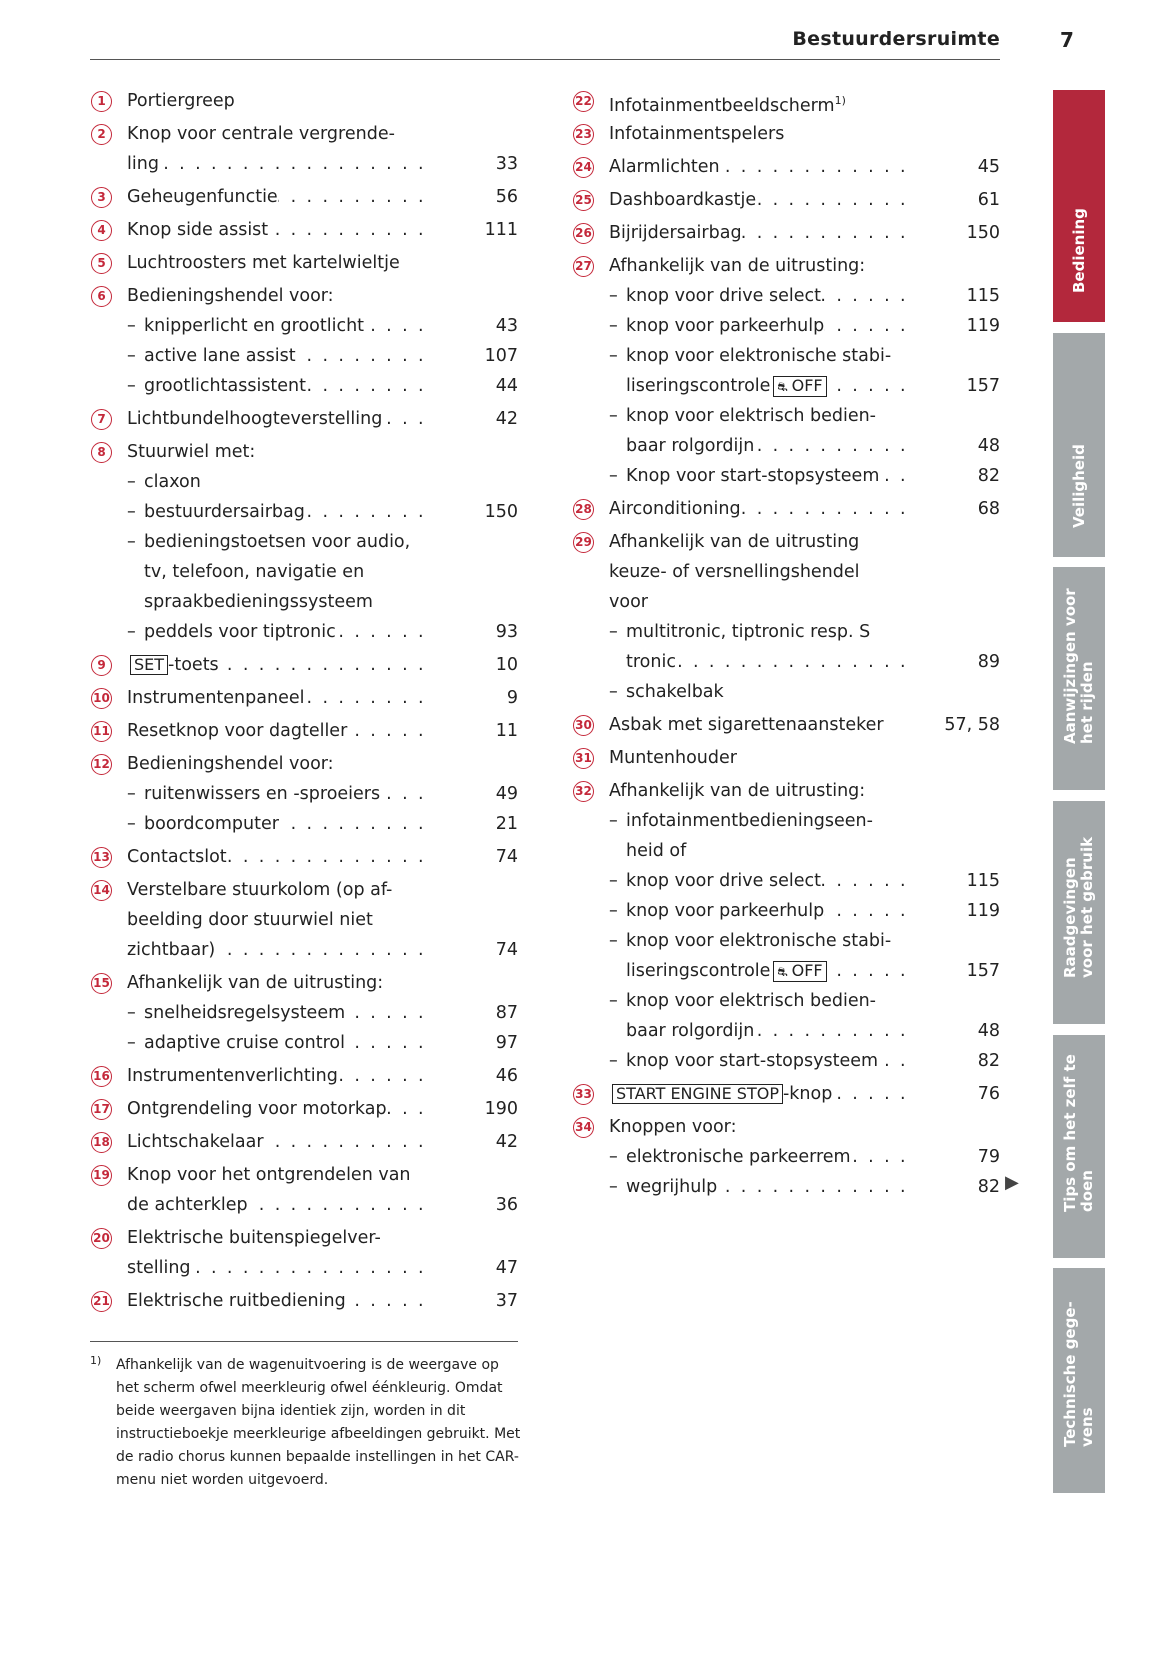 This screenshot has height=1653, width=1165. I want to click on page-reference: 76, so click(988, 1094).